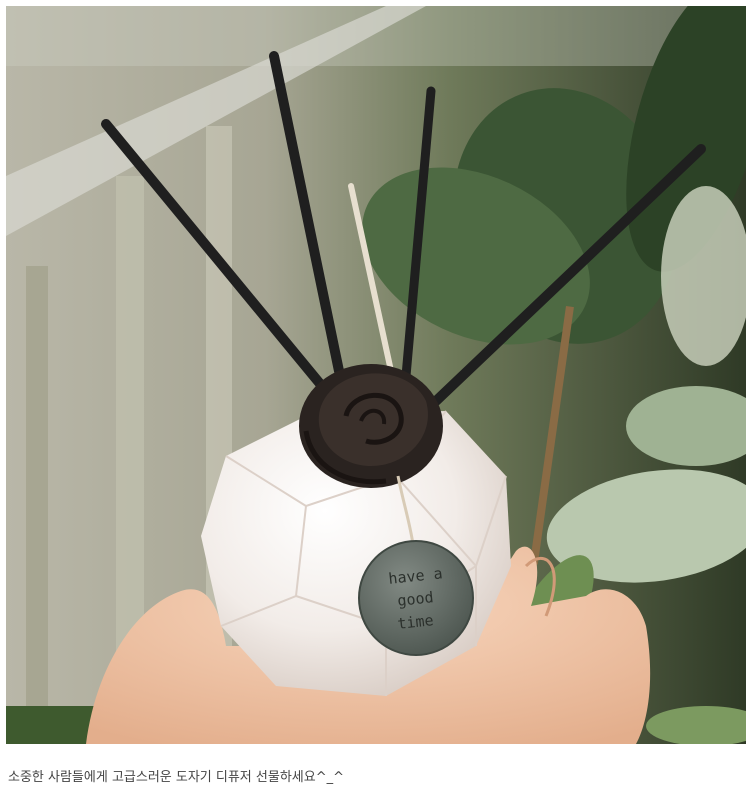 Image resolution: width=753 pixels, height=800 pixels. Describe the element at coordinates (371, 426) in the screenshot. I see `rose-ornament` at that location.